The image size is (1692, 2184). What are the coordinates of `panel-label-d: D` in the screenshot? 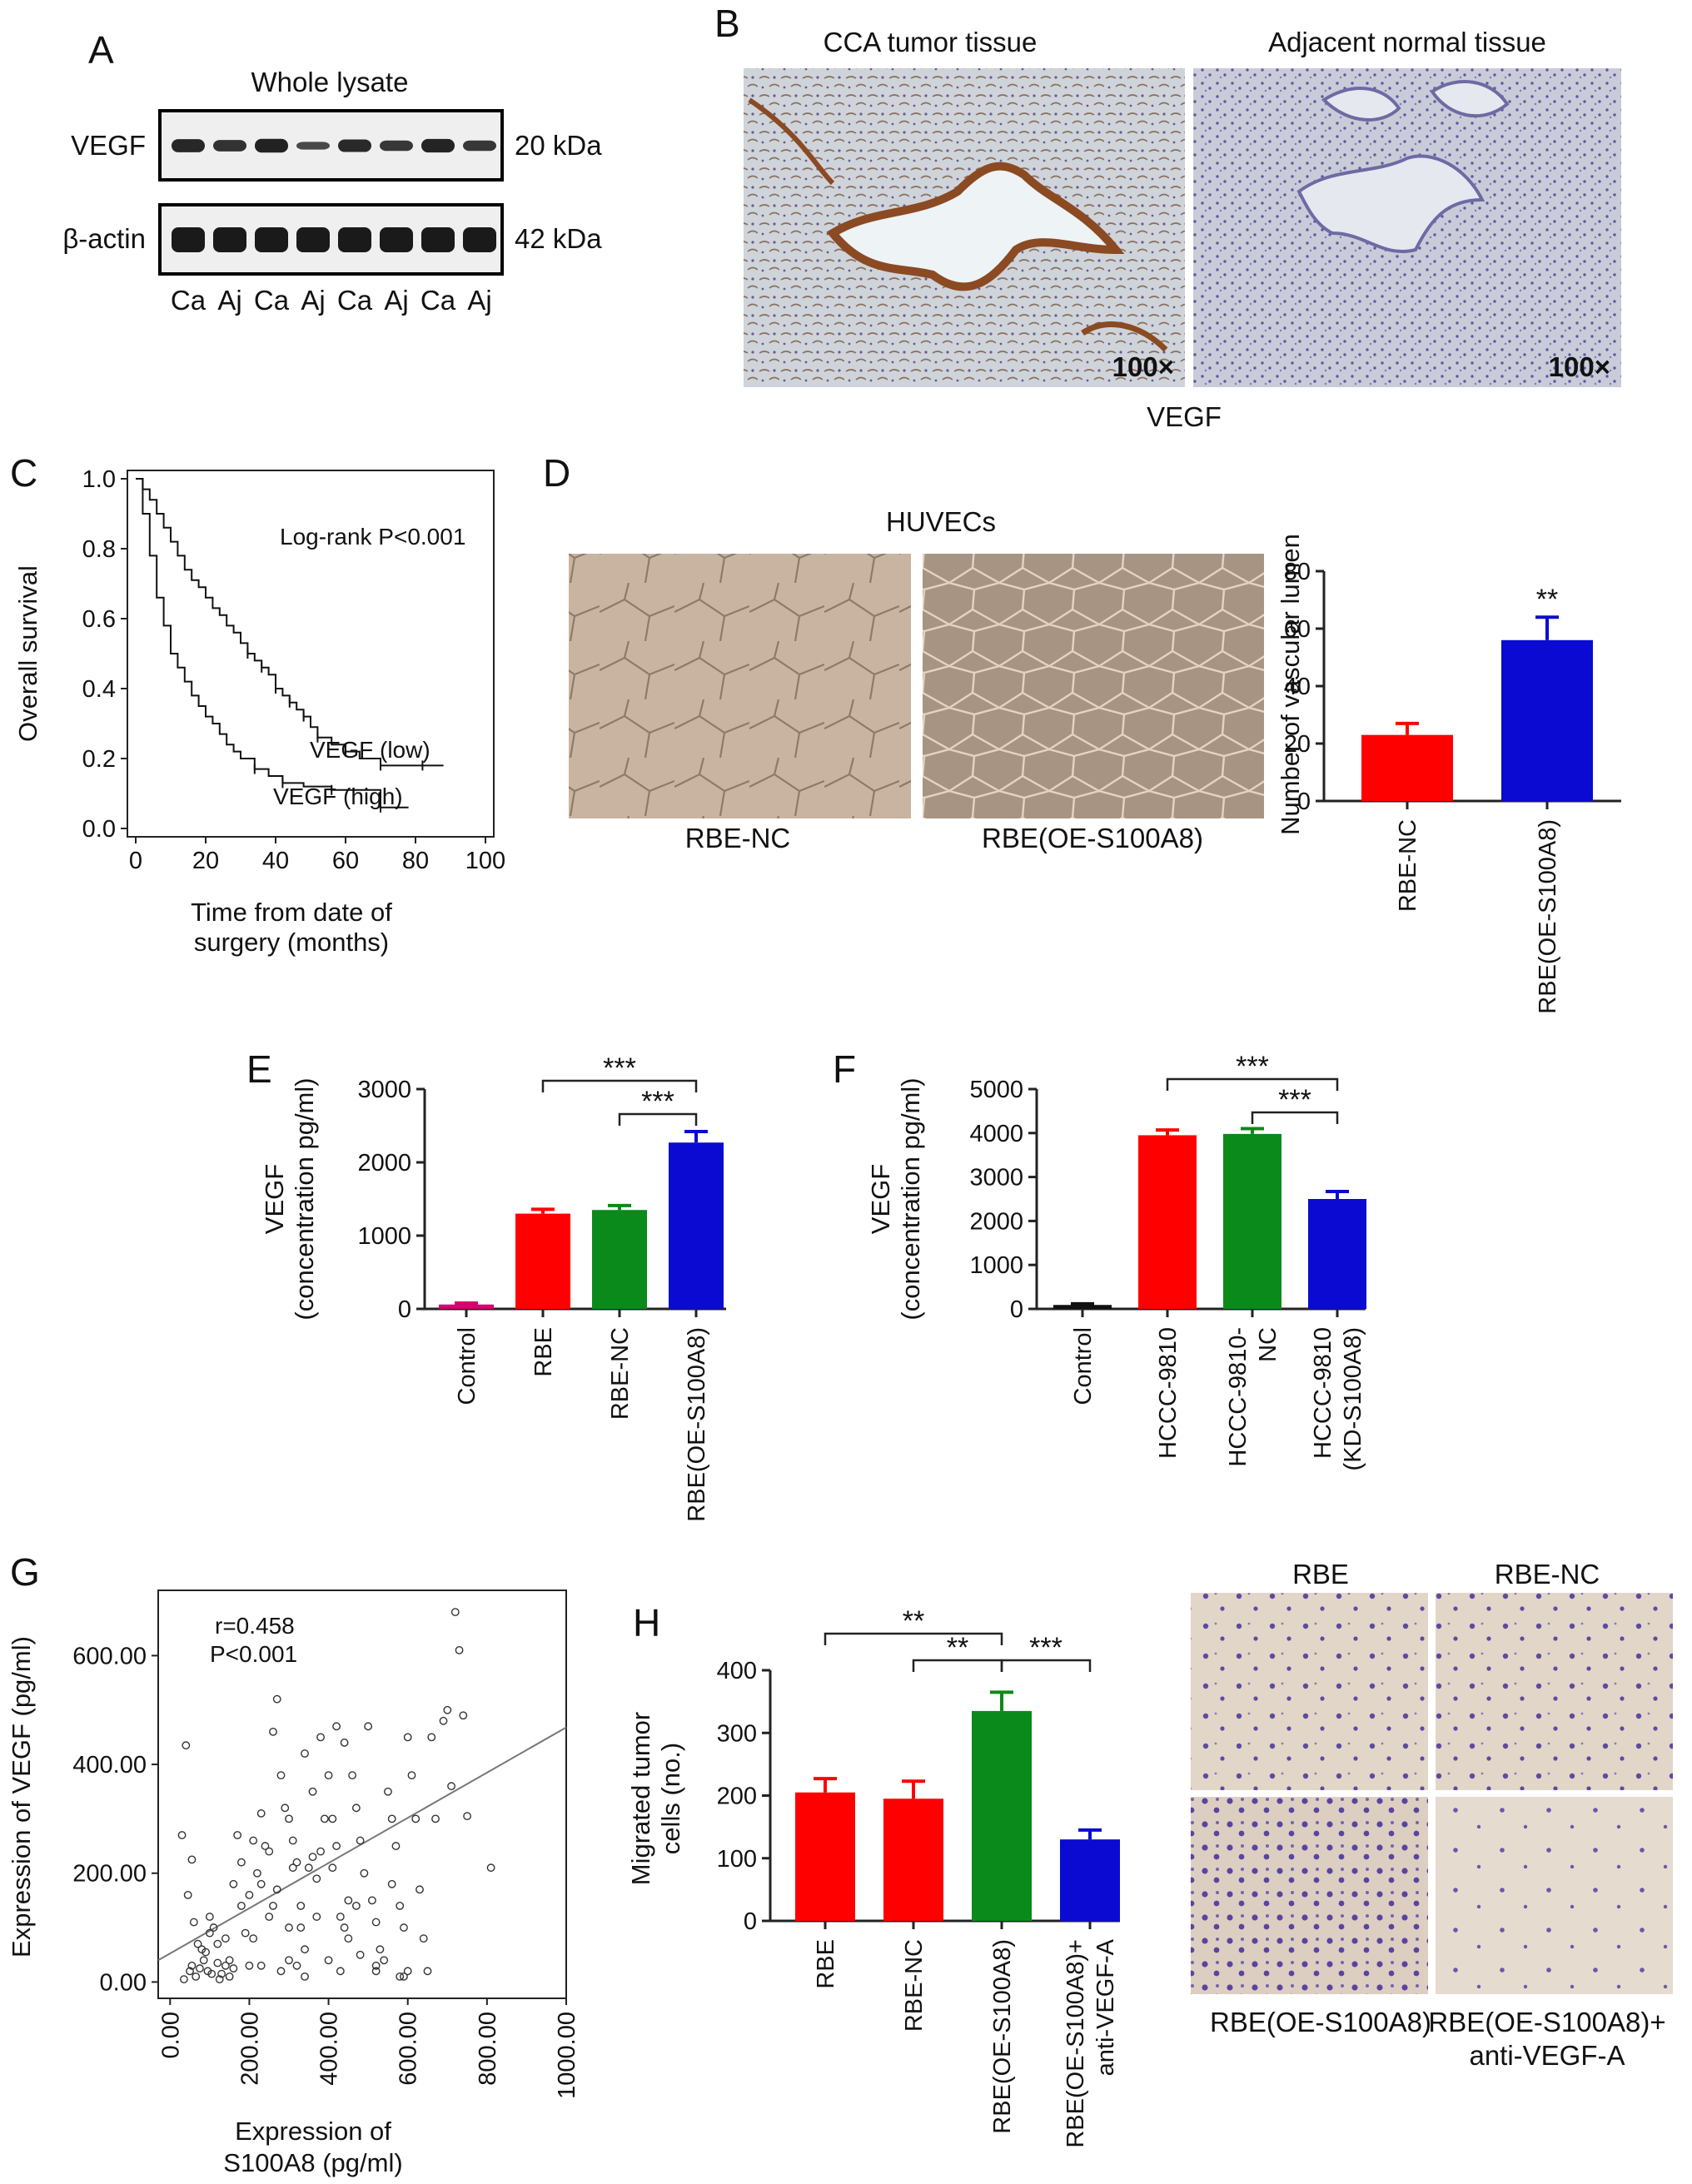 It's located at (556, 473).